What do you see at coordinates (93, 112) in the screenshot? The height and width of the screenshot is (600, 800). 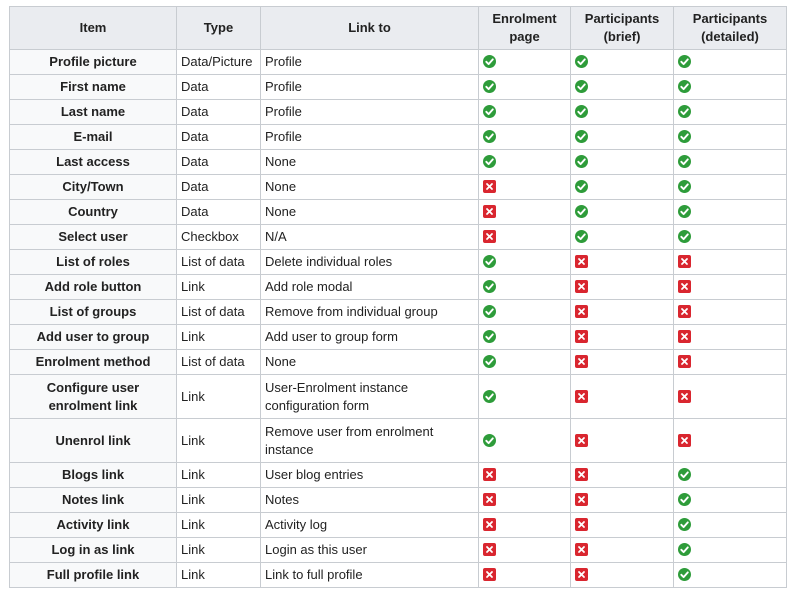 I see `item-cell: Last name` at bounding box center [93, 112].